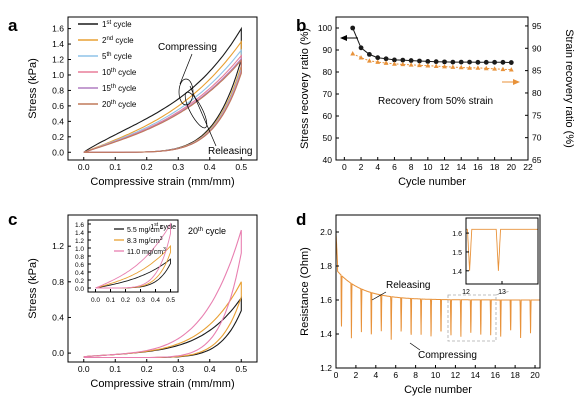 The image size is (588, 407). I want to click on panel-b-xlabel: Cycle number, so click(432, 182).